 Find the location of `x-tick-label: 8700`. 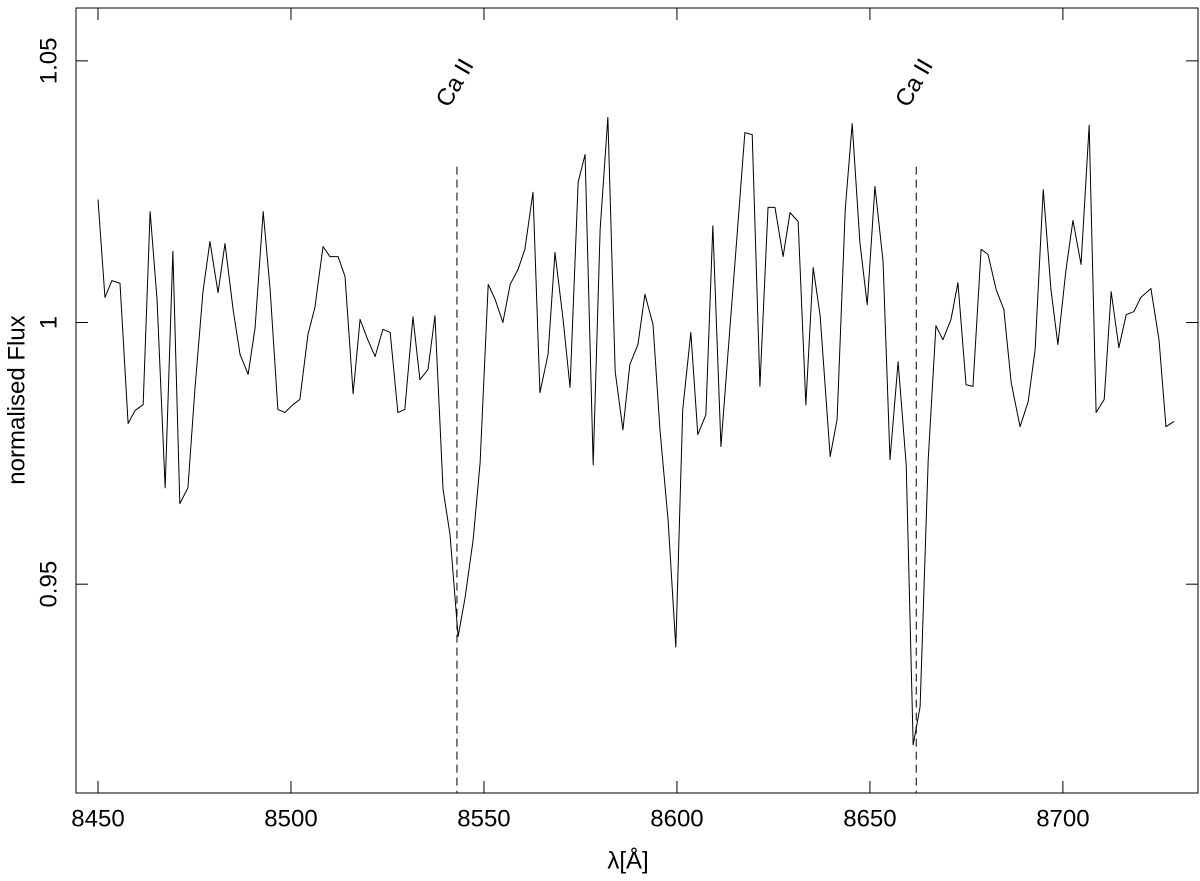

x-tick-label: 8700 is located at coordinates (1062, 818).